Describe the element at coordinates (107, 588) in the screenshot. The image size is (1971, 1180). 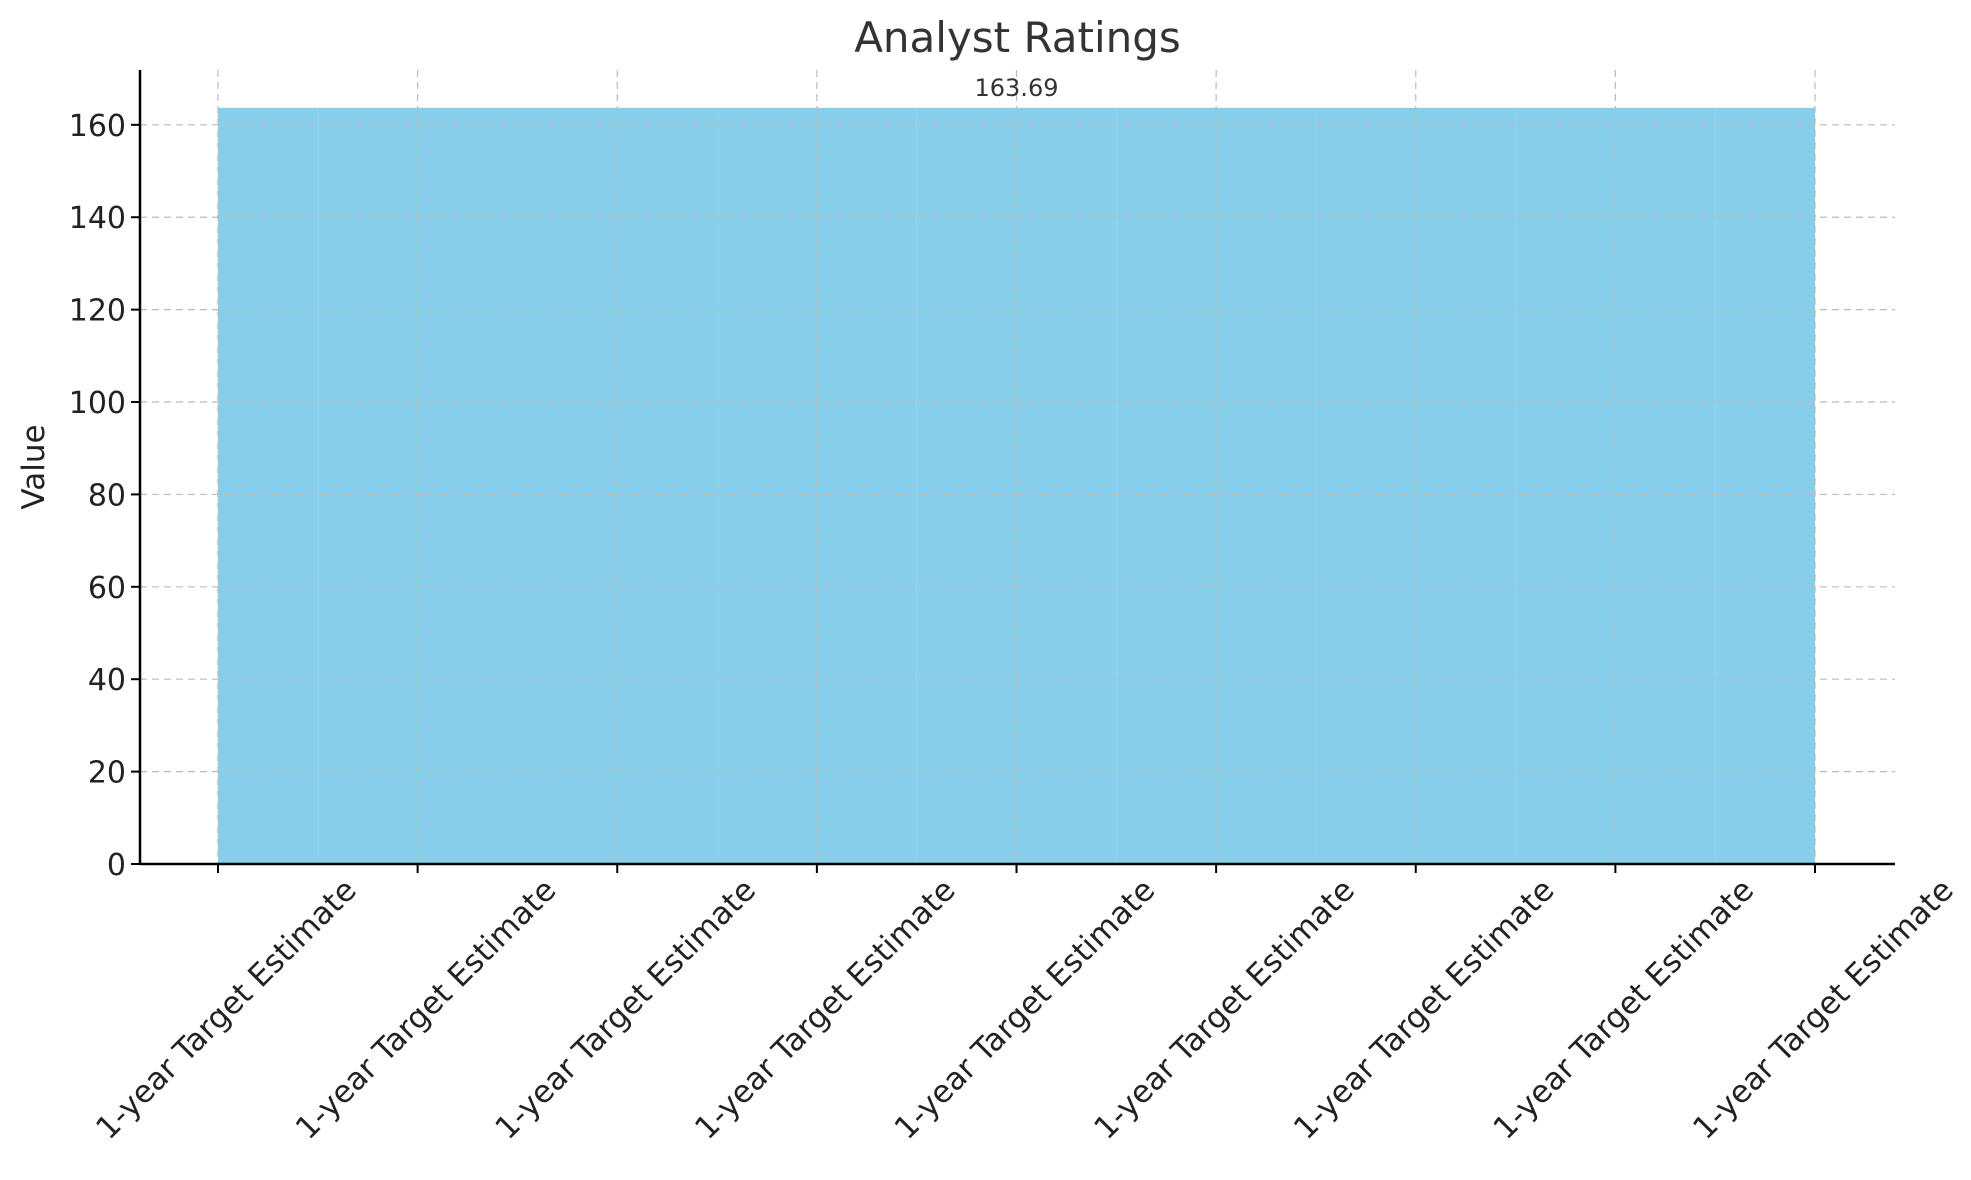
I see `y-tick-label: 60` at that location.